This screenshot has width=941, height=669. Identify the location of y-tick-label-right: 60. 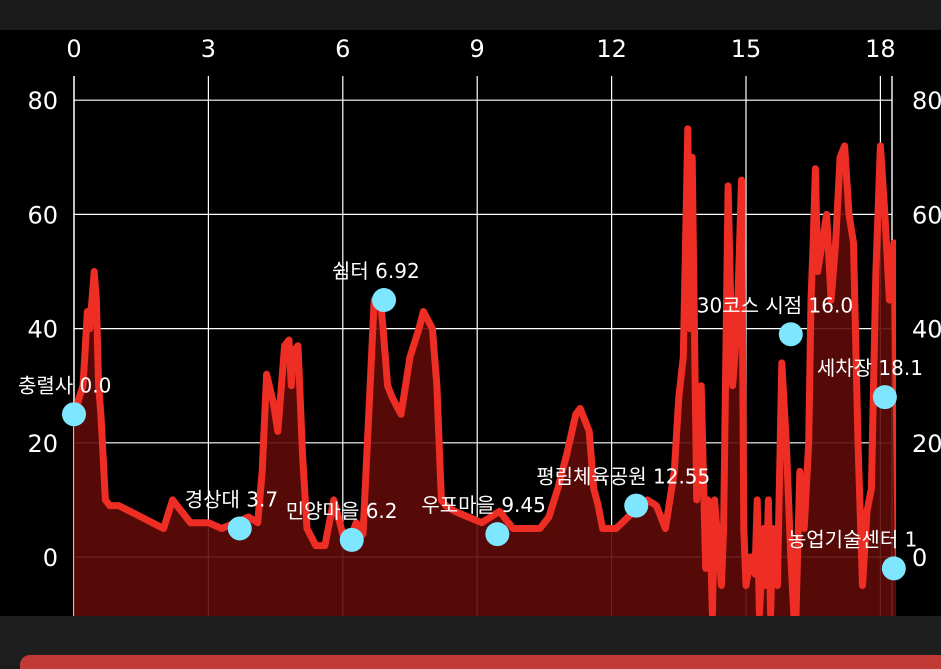
(926, 215).